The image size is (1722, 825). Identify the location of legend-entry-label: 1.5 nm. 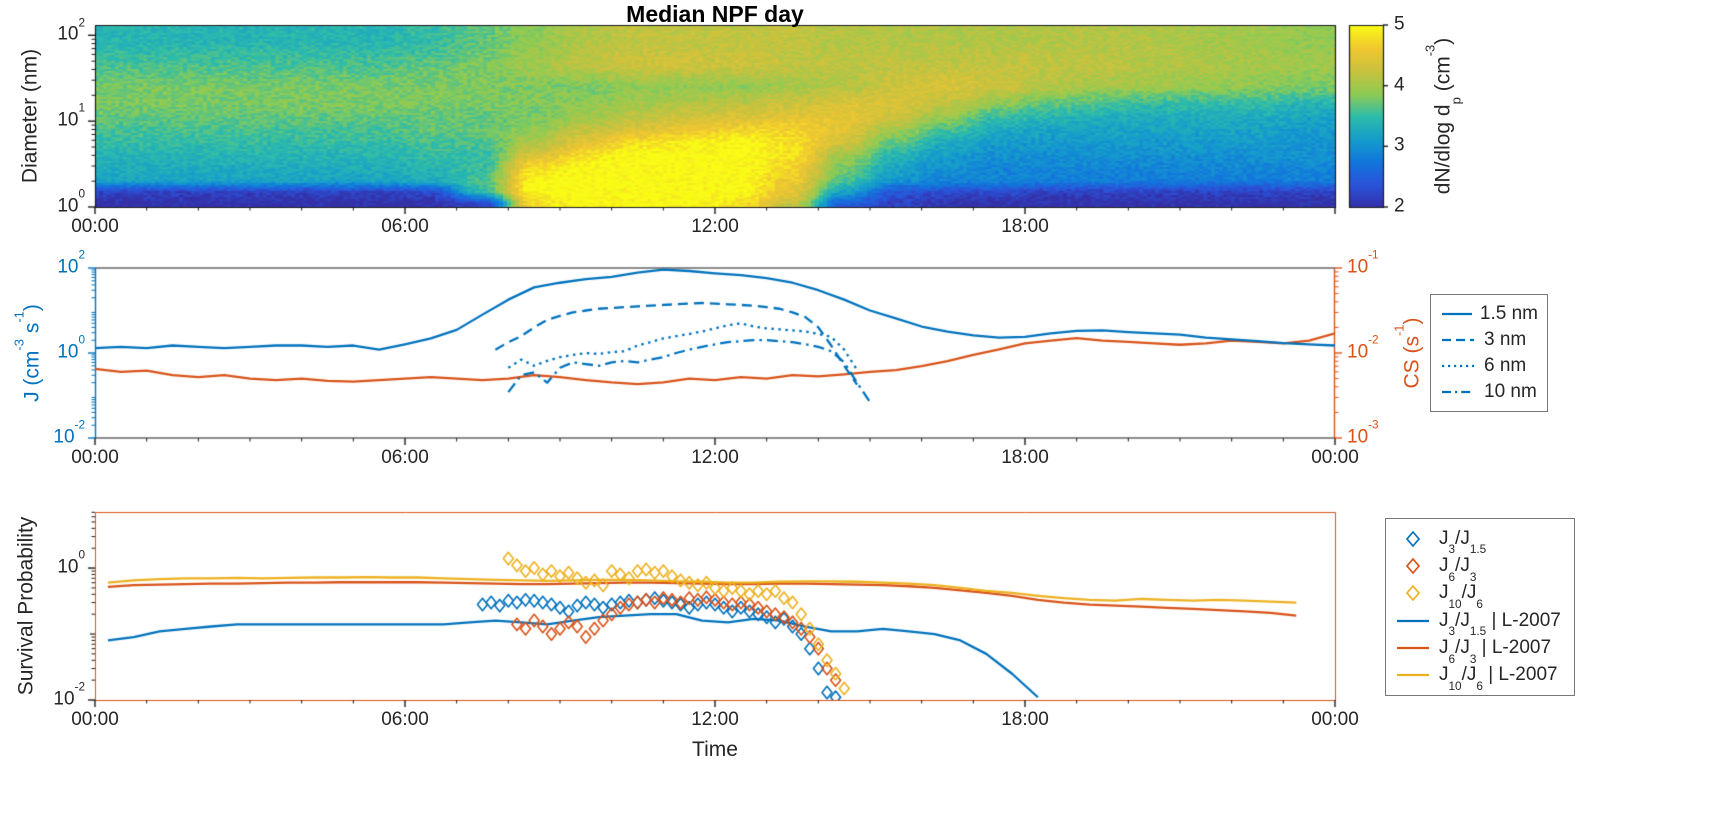
(1508, 313).